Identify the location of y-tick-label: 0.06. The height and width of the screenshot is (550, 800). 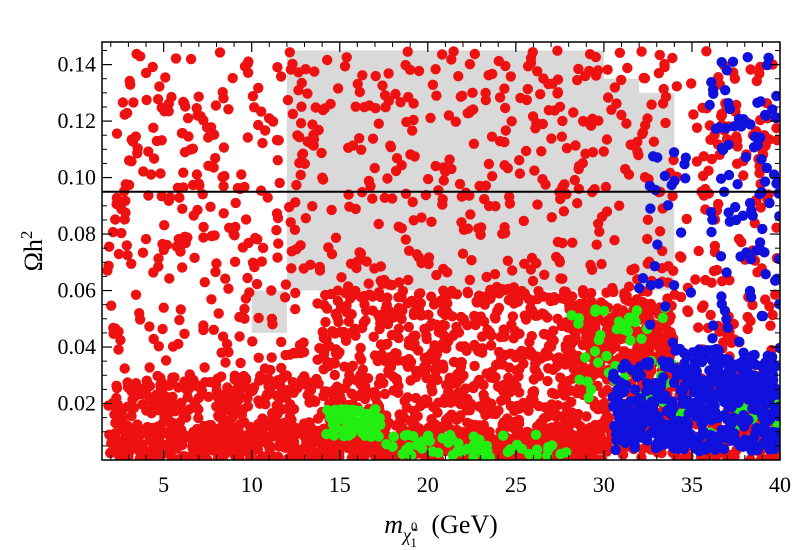
(77, 290).